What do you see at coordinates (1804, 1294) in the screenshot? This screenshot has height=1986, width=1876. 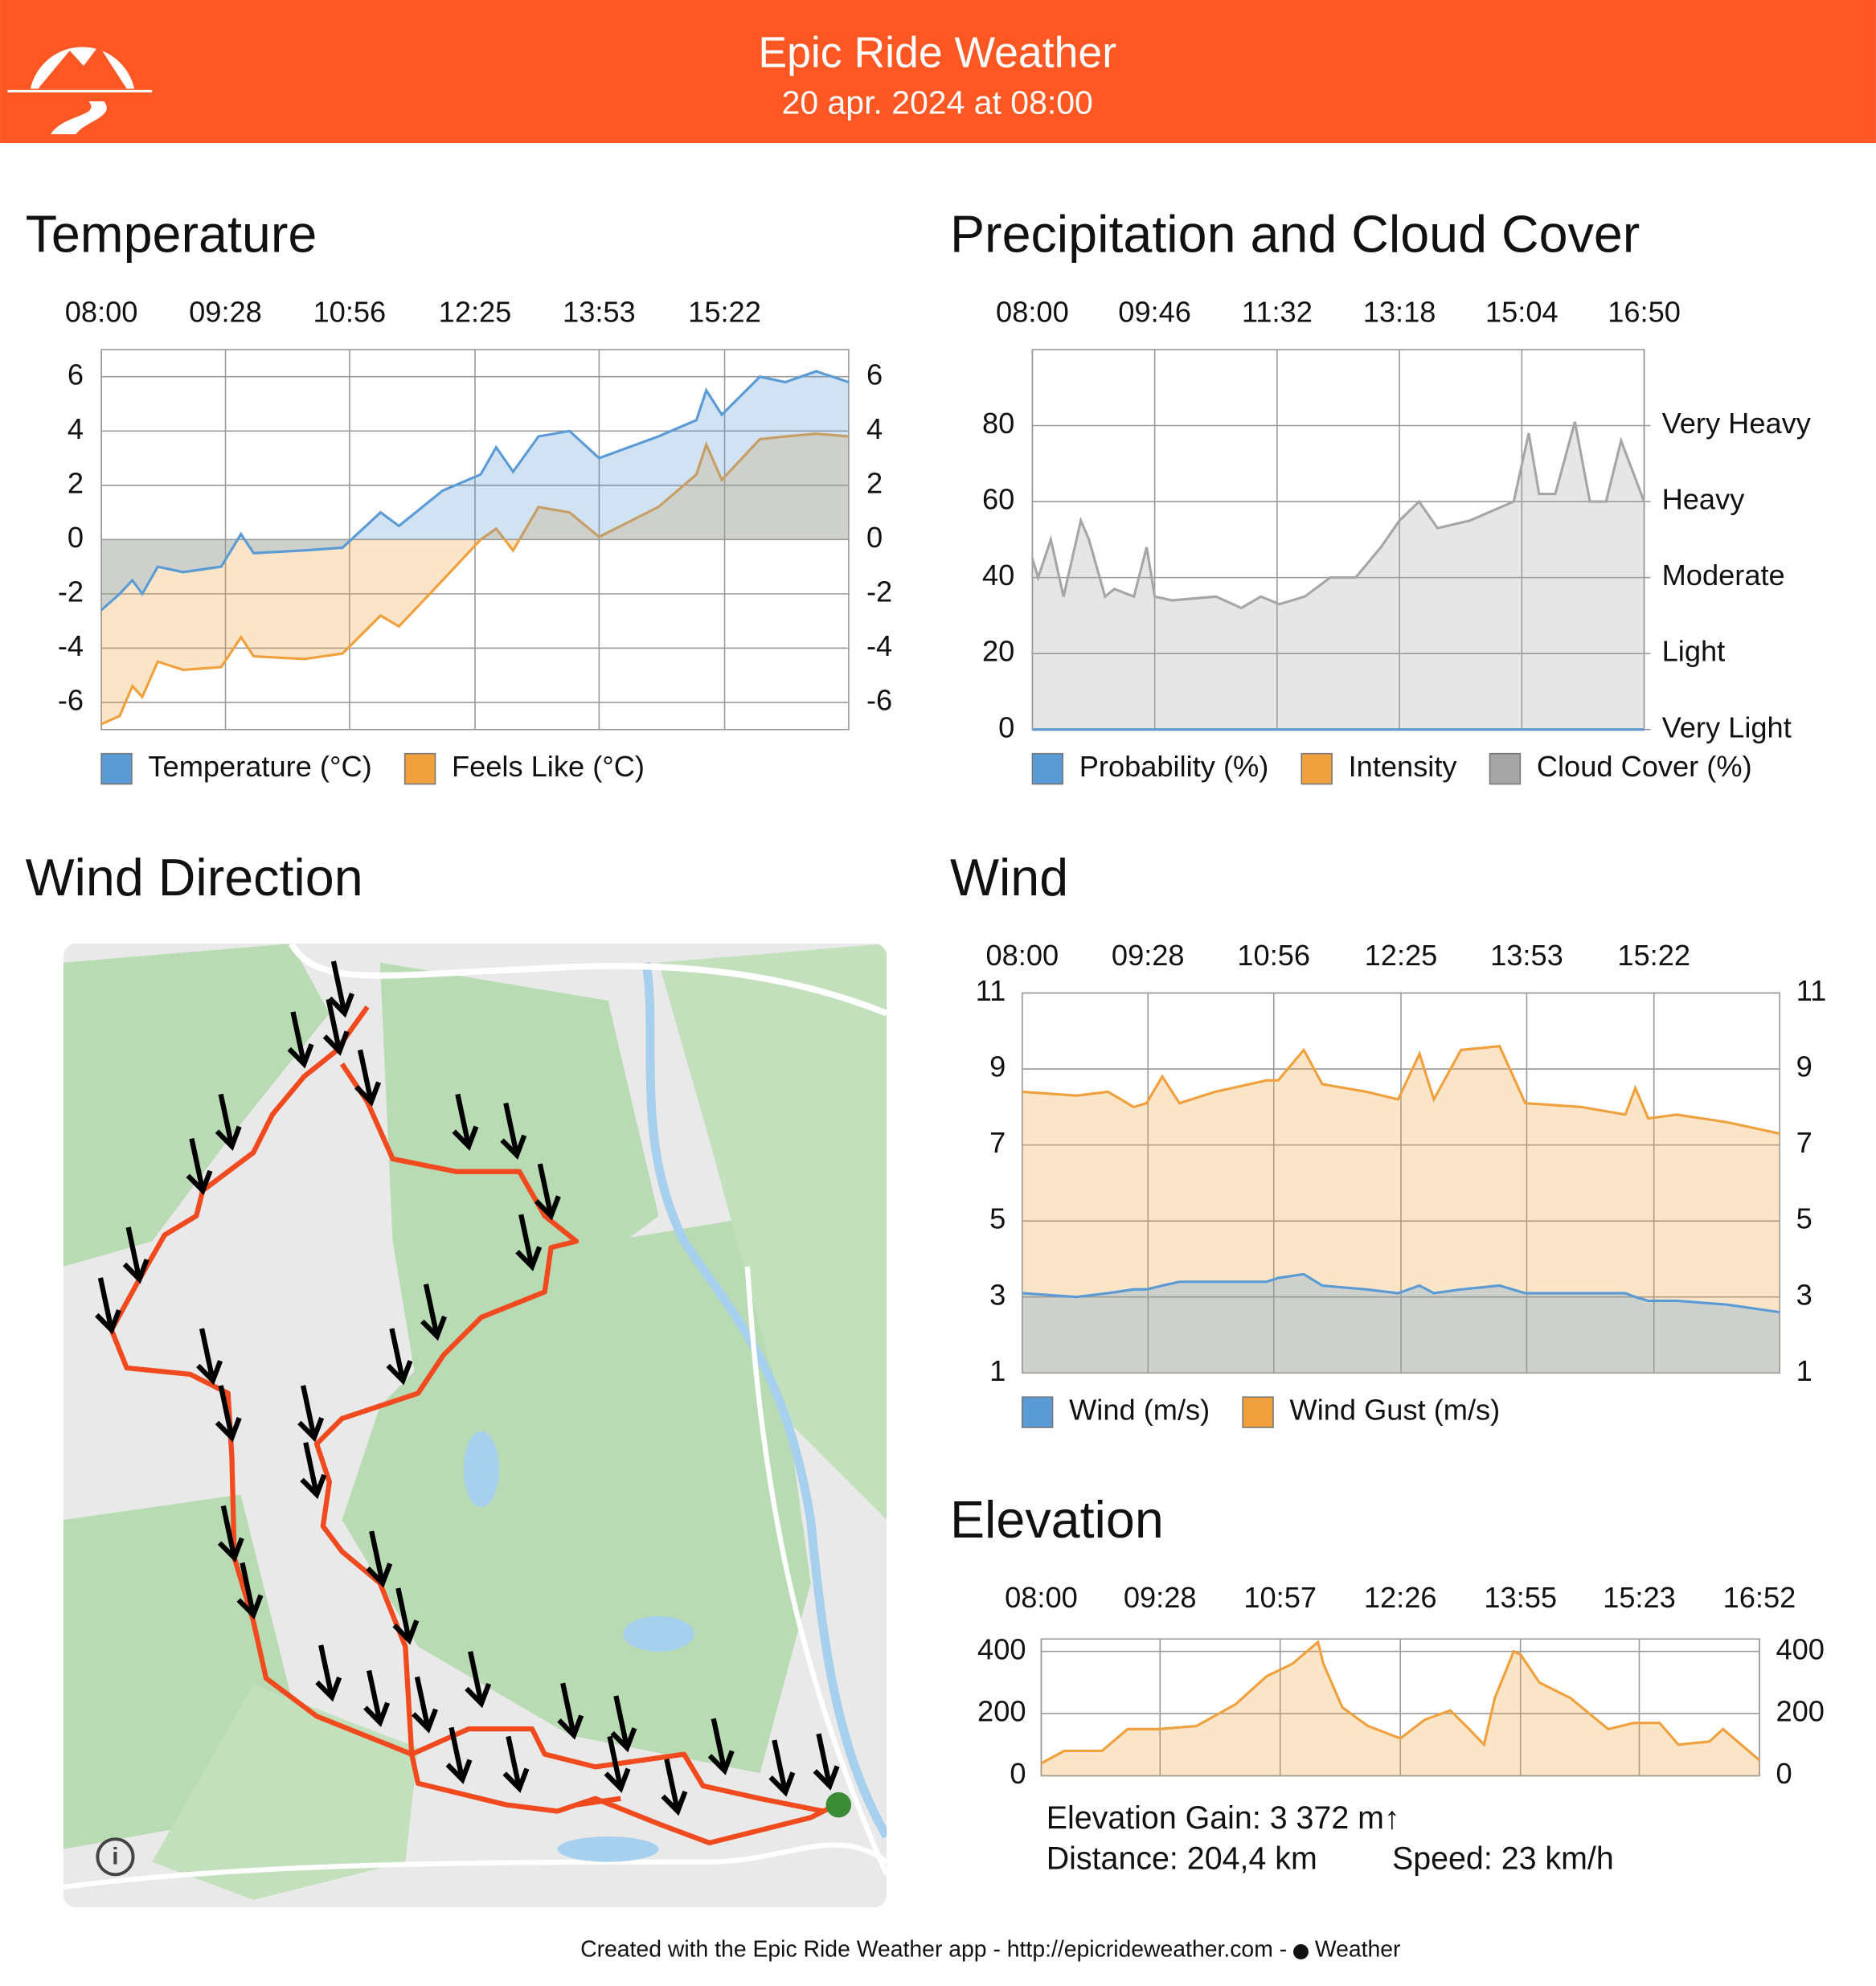 I see `y-tick-label-right: 3` at bounding box center [1804, 1294].